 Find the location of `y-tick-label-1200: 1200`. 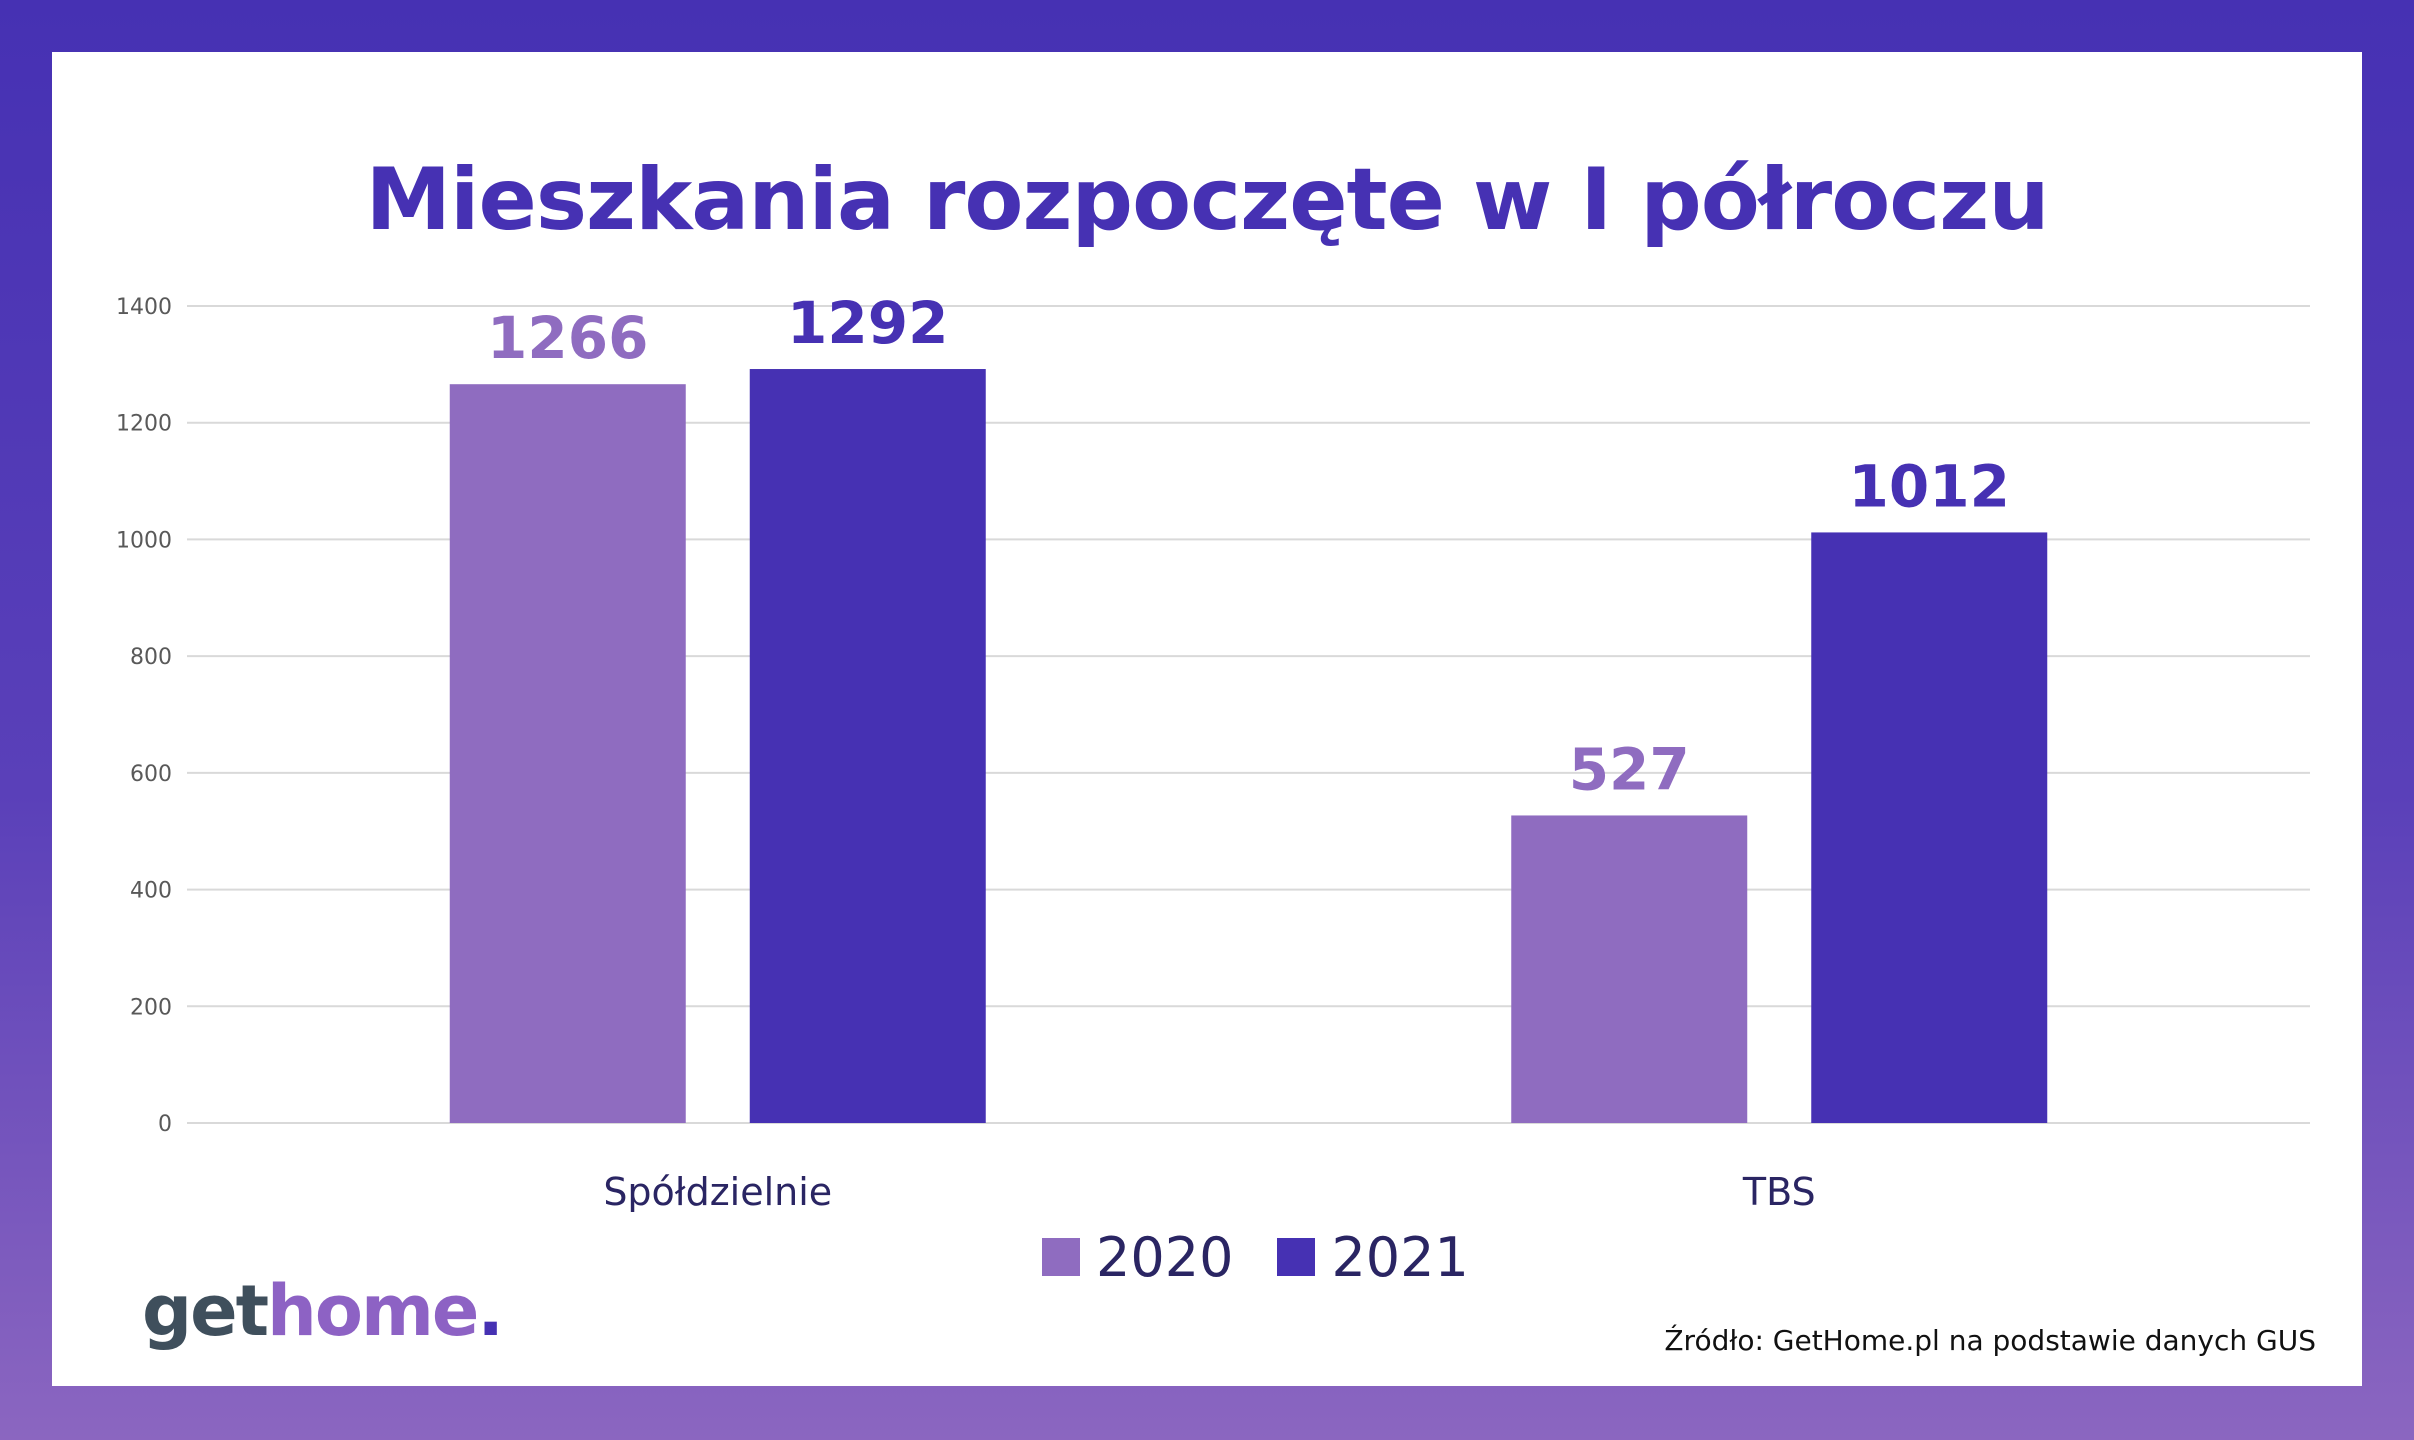

y-tick-label-1200: 1200 is located at coordinates (144, 424).